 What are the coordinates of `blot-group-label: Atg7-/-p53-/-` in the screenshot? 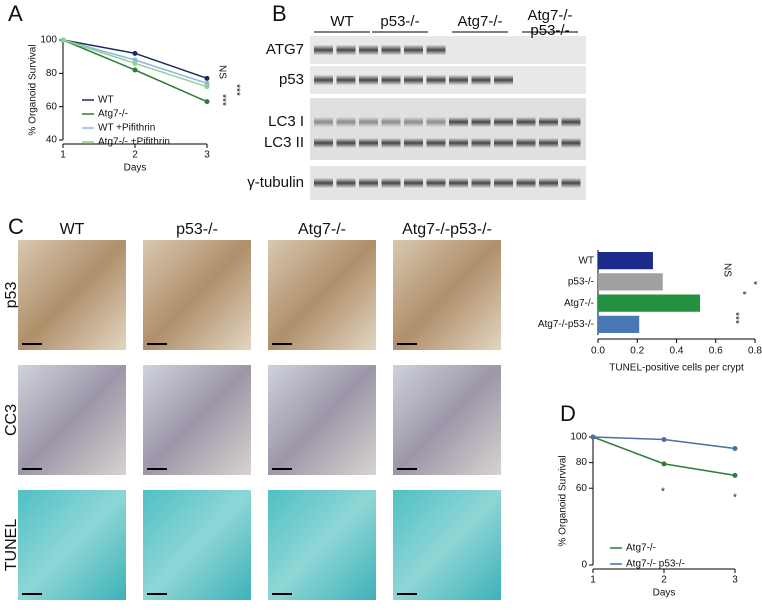 It's located at (549, 23).